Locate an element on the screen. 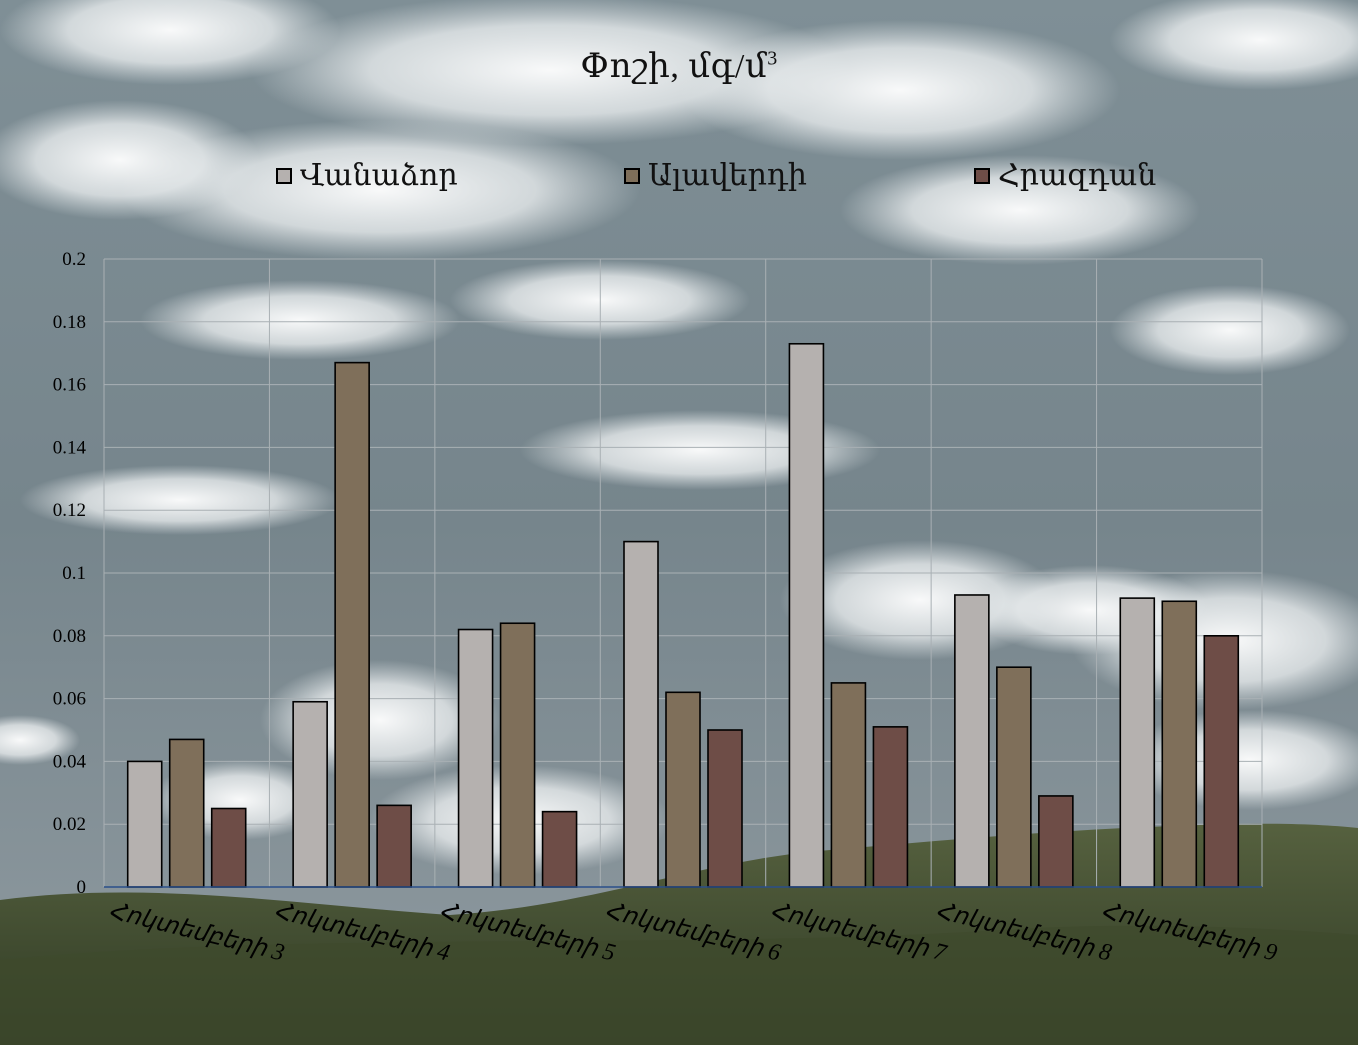 This screenshot has width=1358, height=1045. y-tick-label: 0.12 is located at coordinates (69, 510).